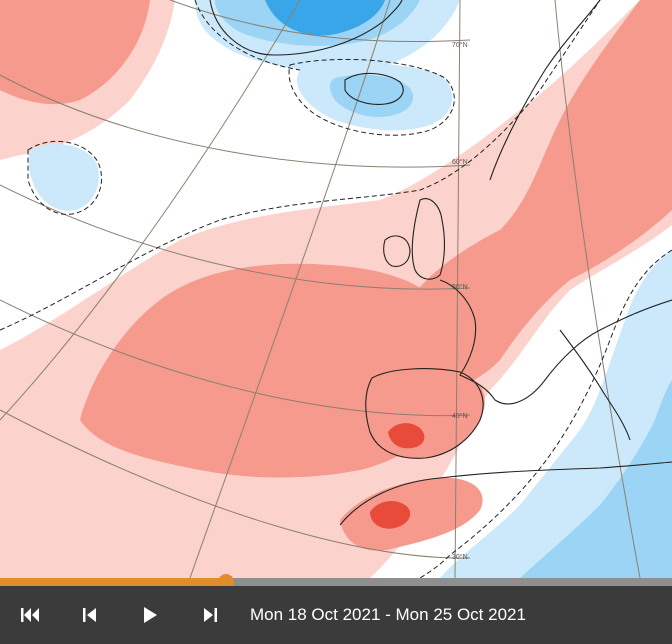 The image size is (672, 644). What do you see at coordinates (505, 493) in the screenshot?
I see `coast-africa` at bounding box center [505, 493].